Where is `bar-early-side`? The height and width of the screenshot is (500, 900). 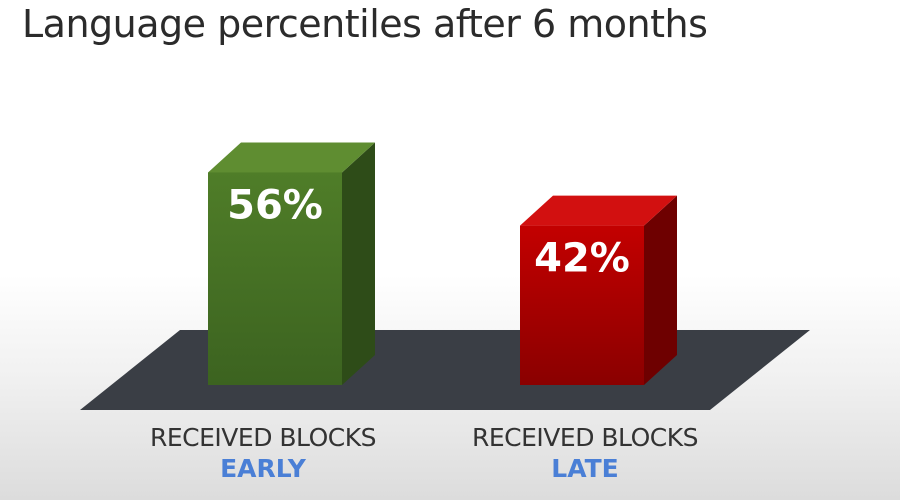
bar-early-side is located at coordinates (358, 263).